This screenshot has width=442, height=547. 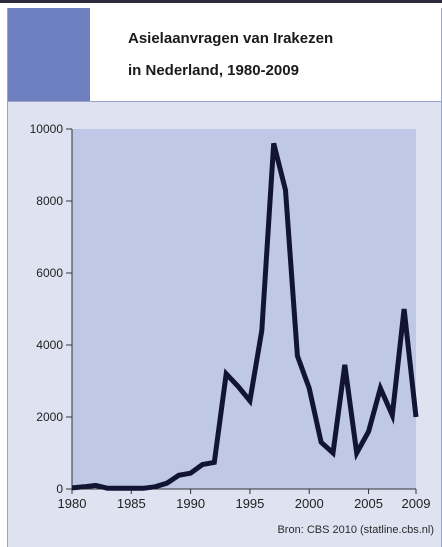 I want to click on x-tick-label: 1985, so click(x=131, y=503).